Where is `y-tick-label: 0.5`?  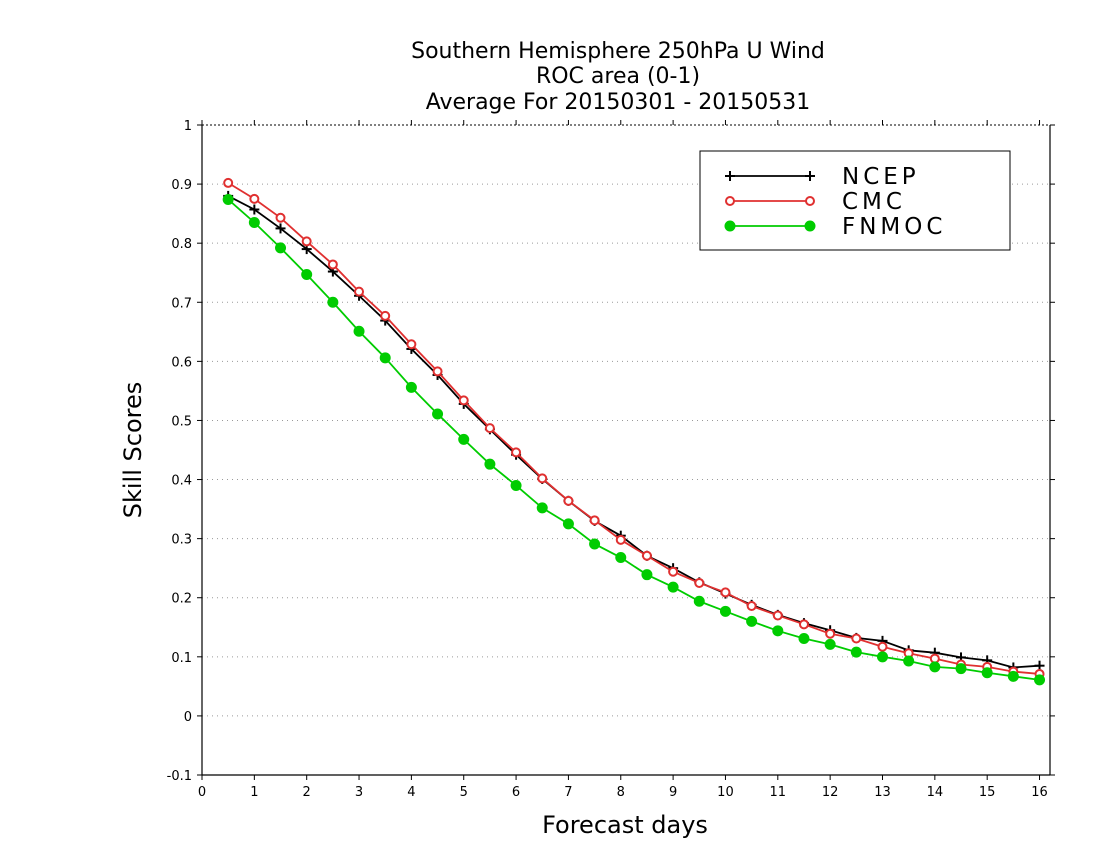 y-tick-label: 0.5 is located at coordinates (181, 421).